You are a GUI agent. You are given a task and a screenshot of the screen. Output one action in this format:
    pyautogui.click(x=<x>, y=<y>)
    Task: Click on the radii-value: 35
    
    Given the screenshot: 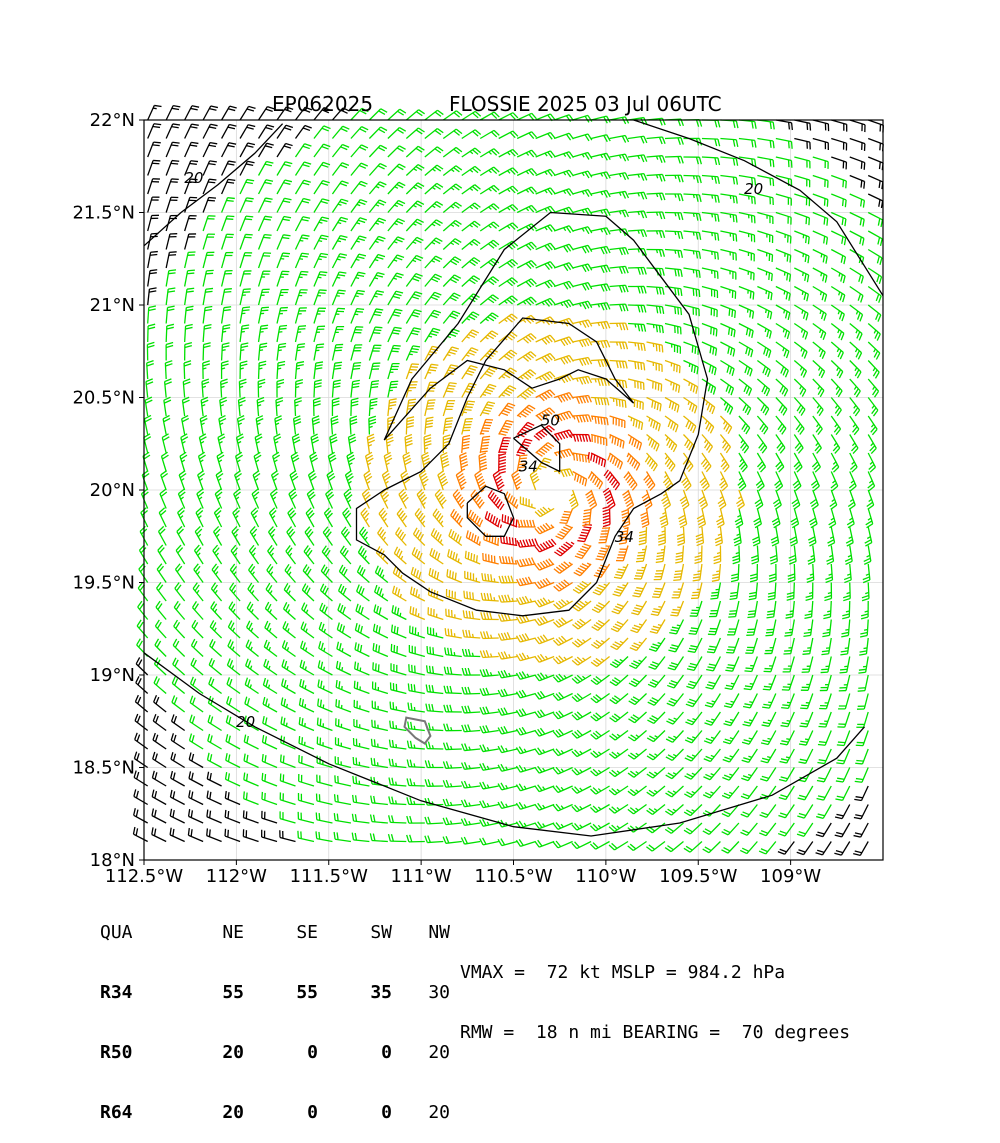 What is the action you would take?
    pyautogui.click(x=355, y=993)
    